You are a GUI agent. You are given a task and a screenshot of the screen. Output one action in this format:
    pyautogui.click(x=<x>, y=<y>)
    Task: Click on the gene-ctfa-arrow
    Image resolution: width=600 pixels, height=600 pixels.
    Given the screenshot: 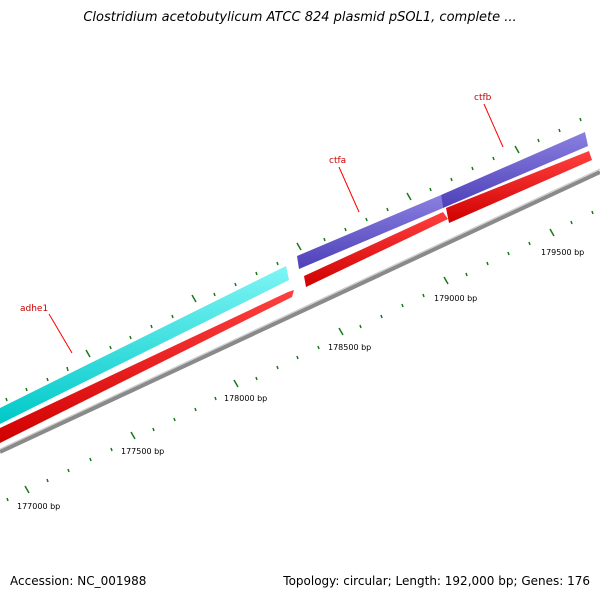 What is the action you would take?
    pyautogui.click(x=370, y=232)
    